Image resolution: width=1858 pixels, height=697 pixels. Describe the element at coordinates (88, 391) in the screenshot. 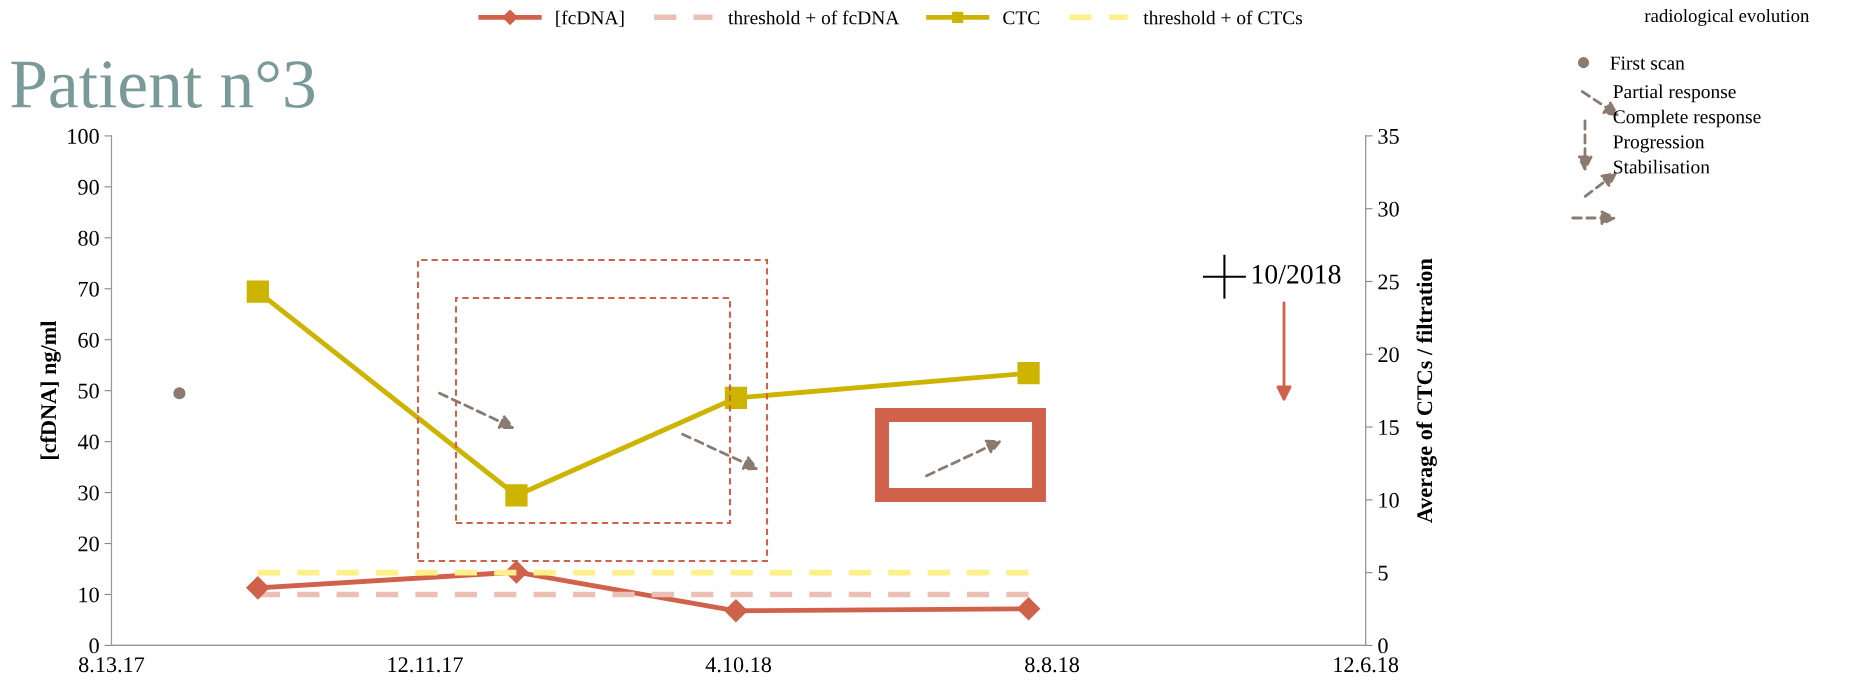

I see `y-tick-label: 50` at that location.